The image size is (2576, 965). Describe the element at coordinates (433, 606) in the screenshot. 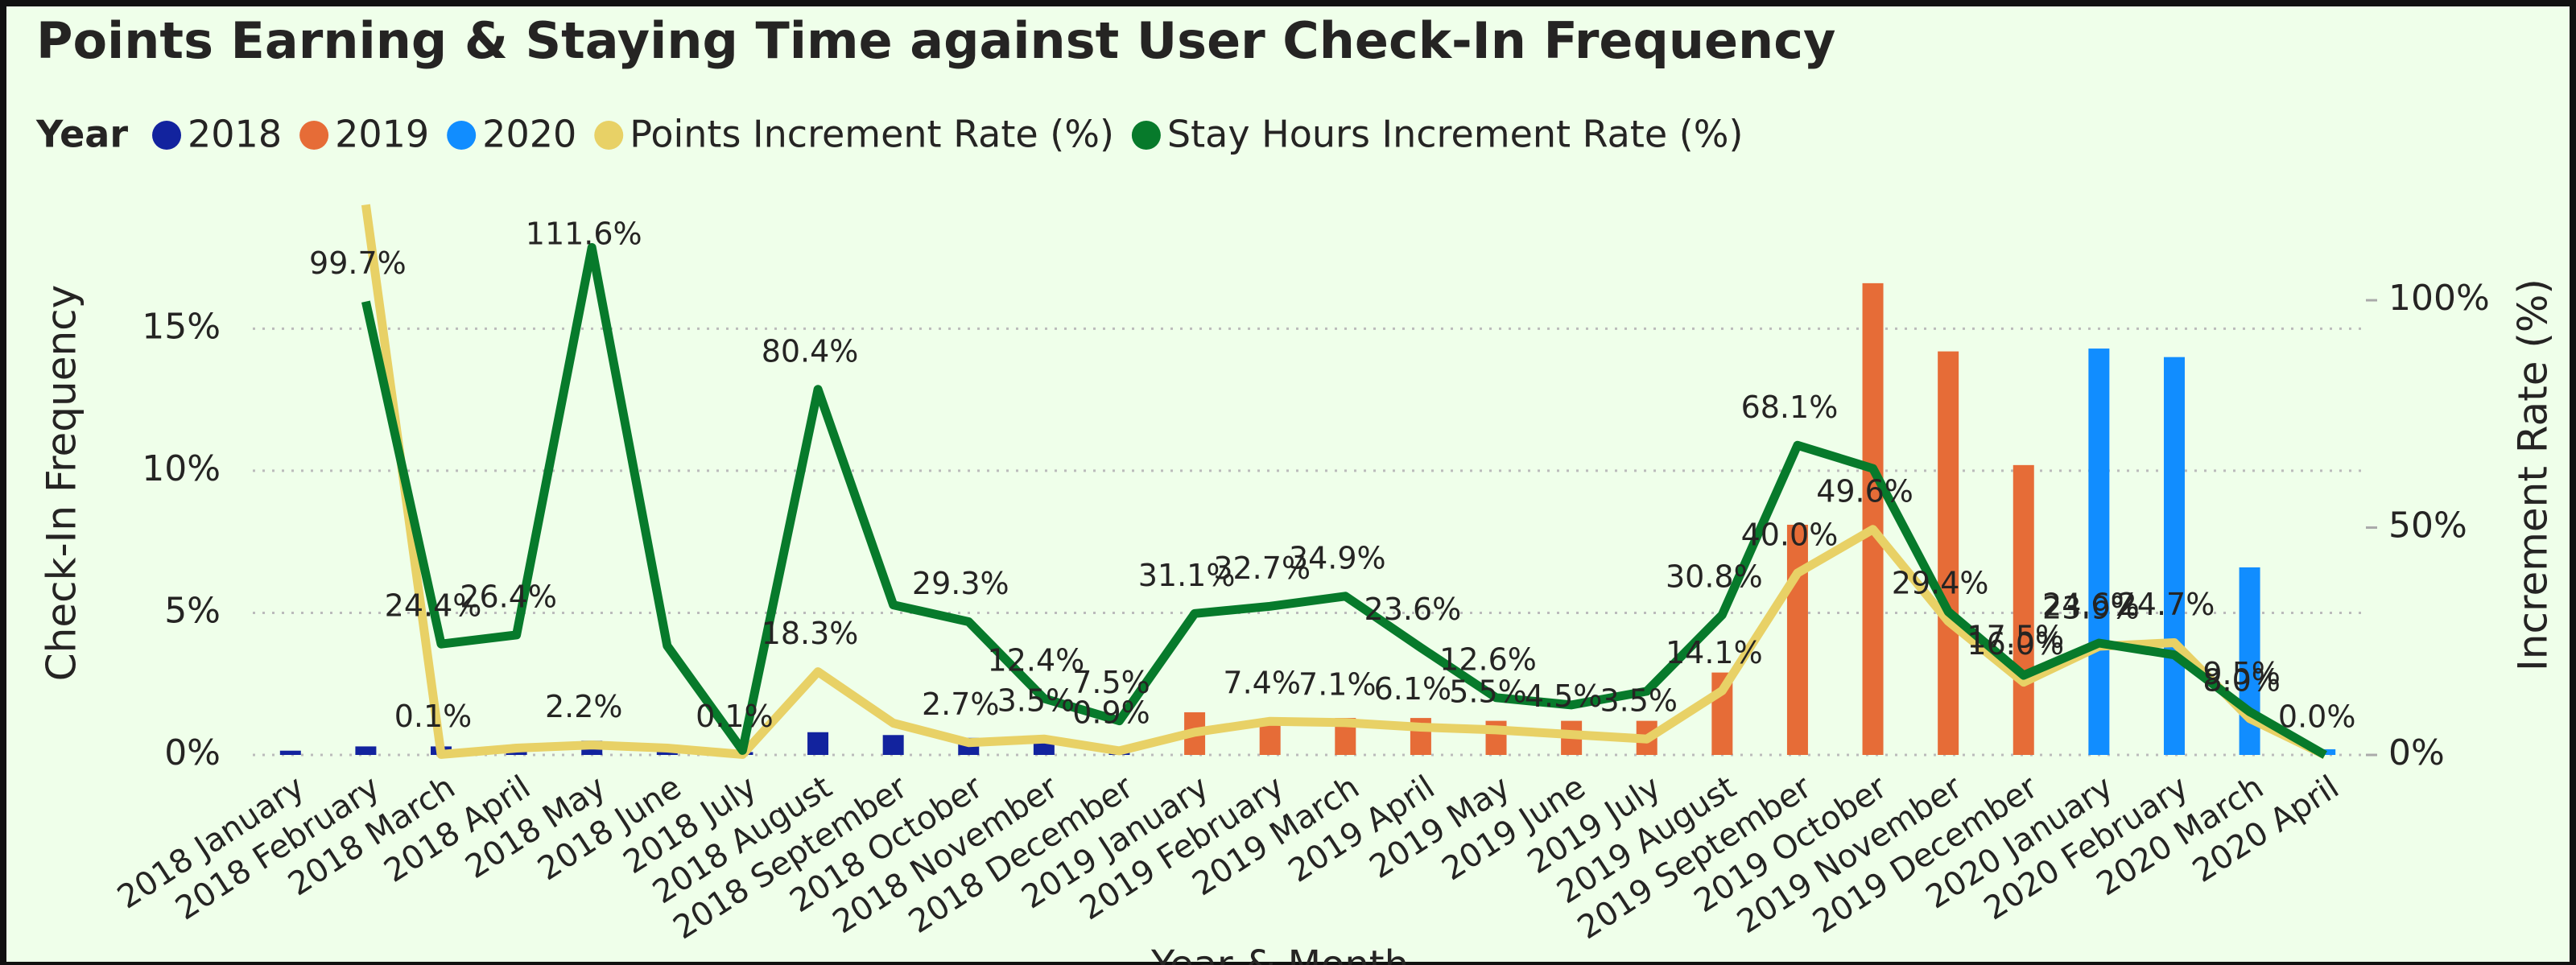

I see `data-label: 24.4%` at that location.